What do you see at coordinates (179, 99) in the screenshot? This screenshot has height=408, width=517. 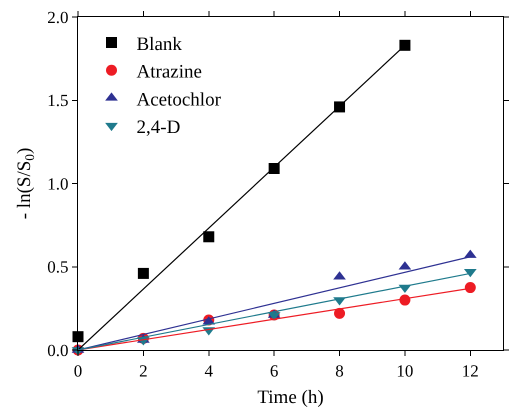 I see `legend-label: Acetochlor` at bounding box center [179, 99].